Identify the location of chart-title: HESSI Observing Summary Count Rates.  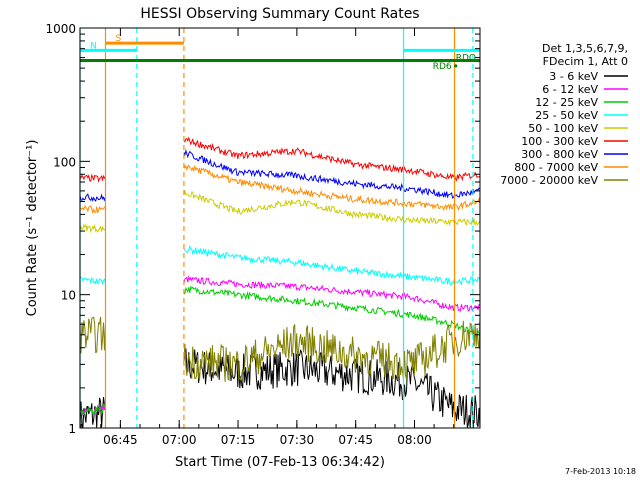
(279, 14).